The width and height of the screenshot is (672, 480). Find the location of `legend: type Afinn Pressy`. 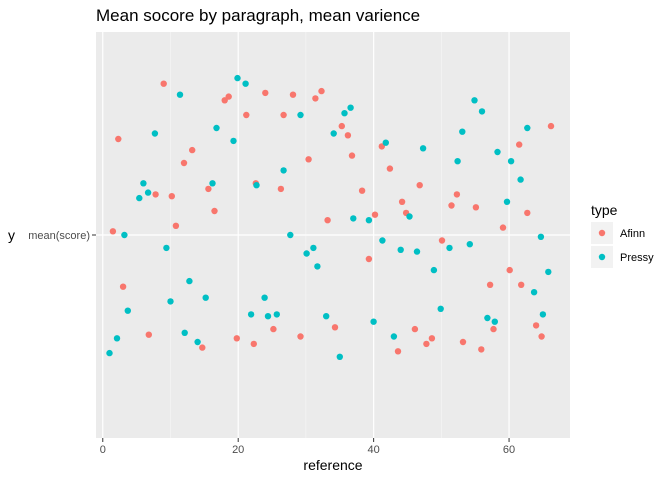

legend: type Afinn Pressy is located at coordinates (622, 235).